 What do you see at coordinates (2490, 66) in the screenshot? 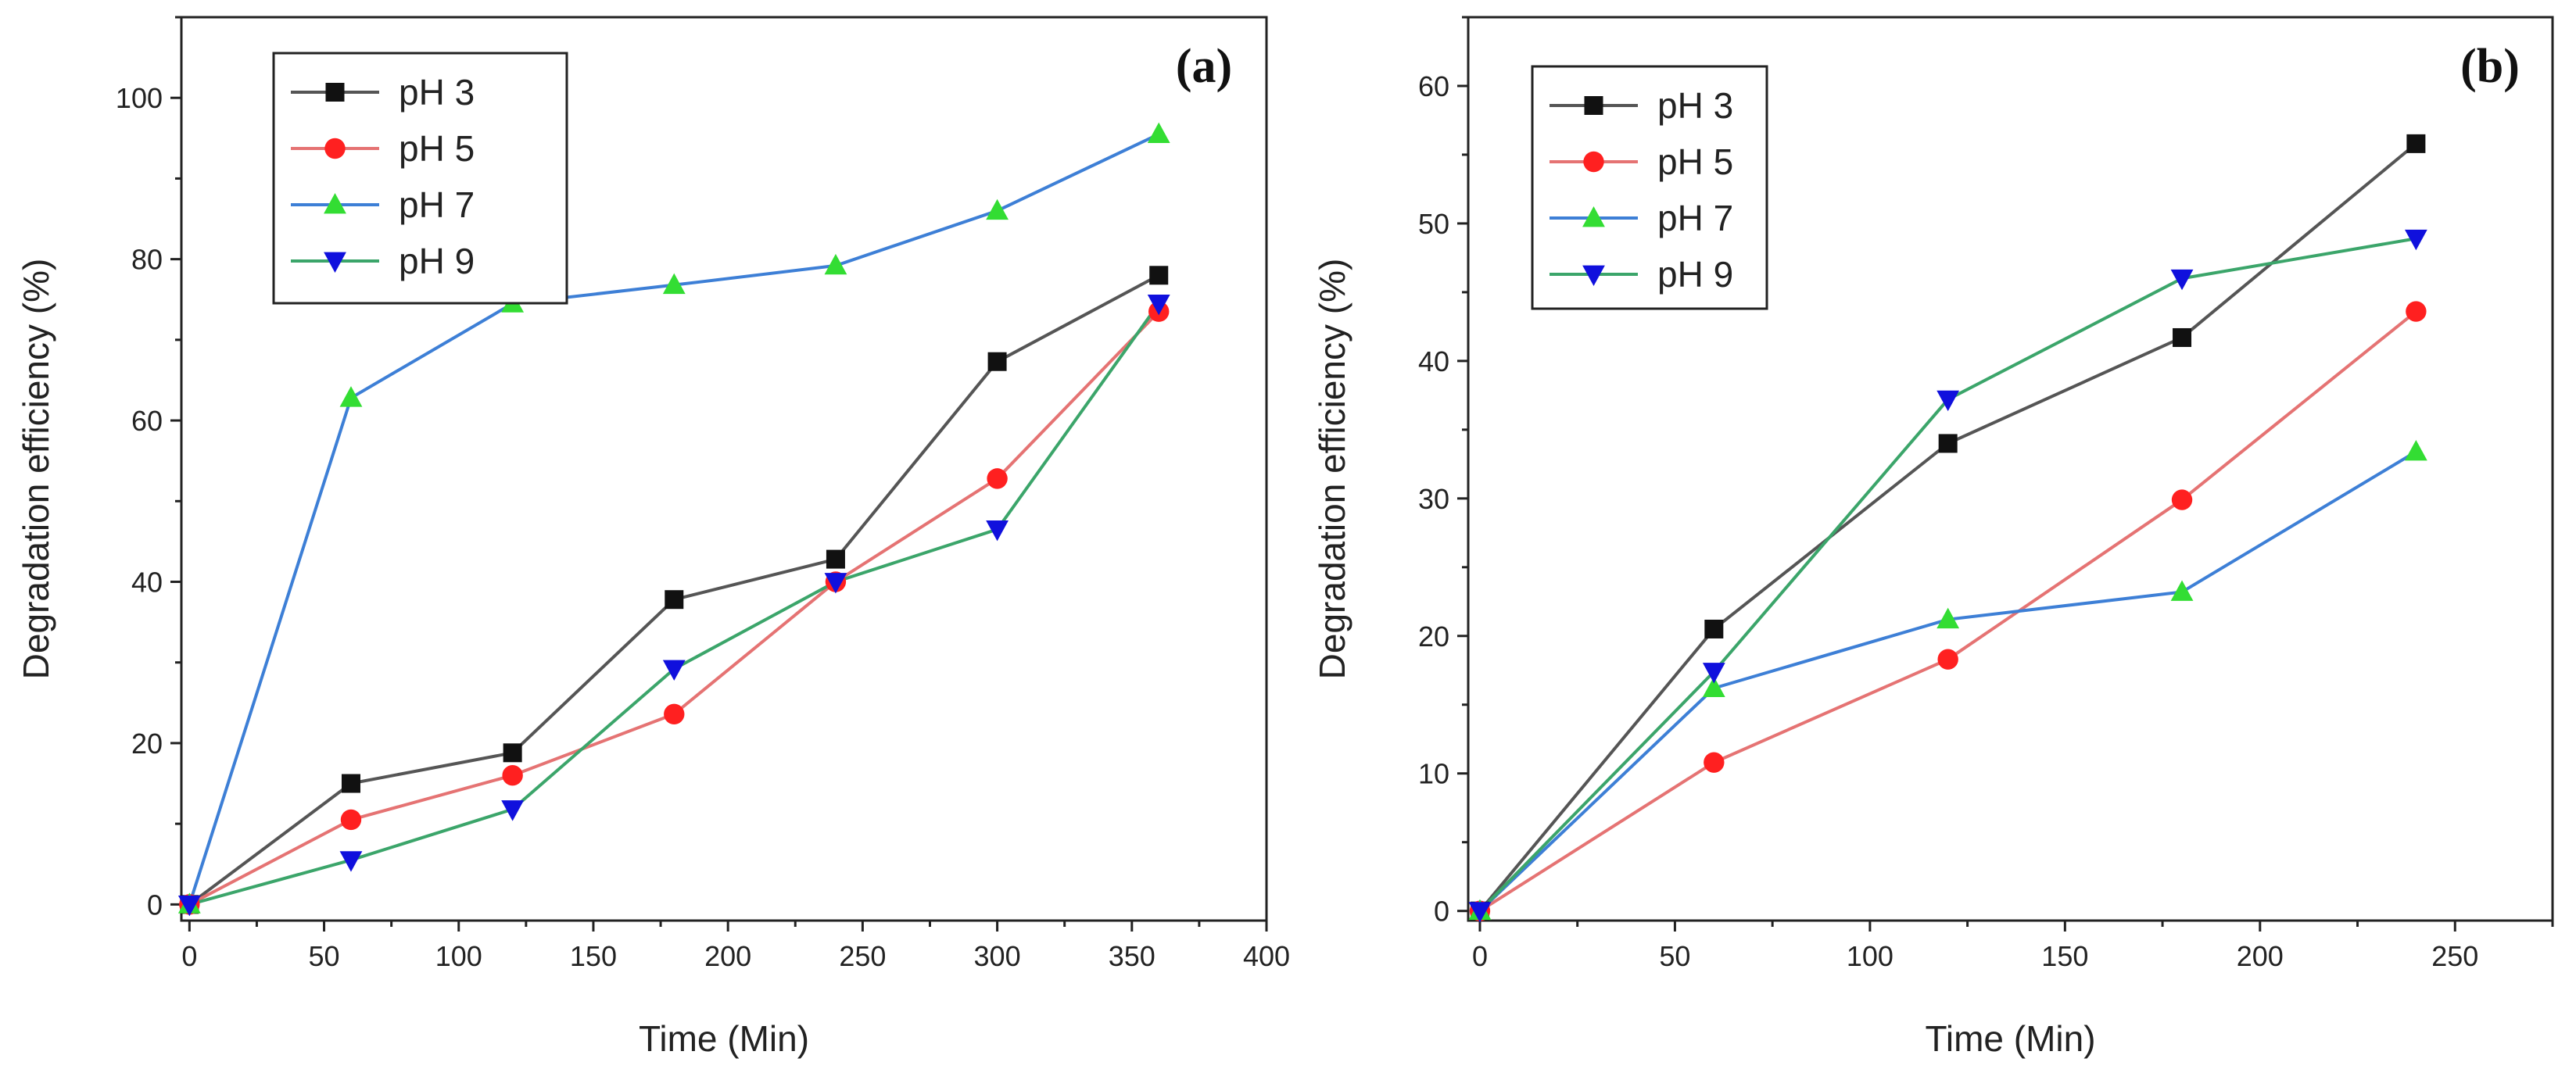
I see `panel-label: (b)` at bounding box center [2490, 66].